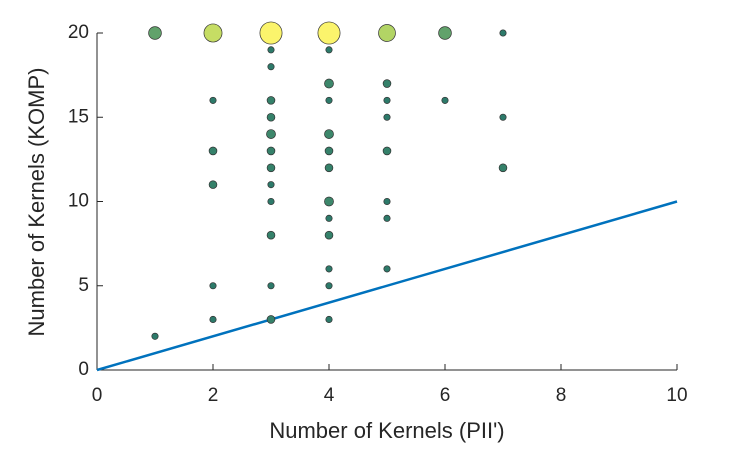 This screenshot has height=454, width=747. I want to click on x-tick-label: 10, so click(676, 395).